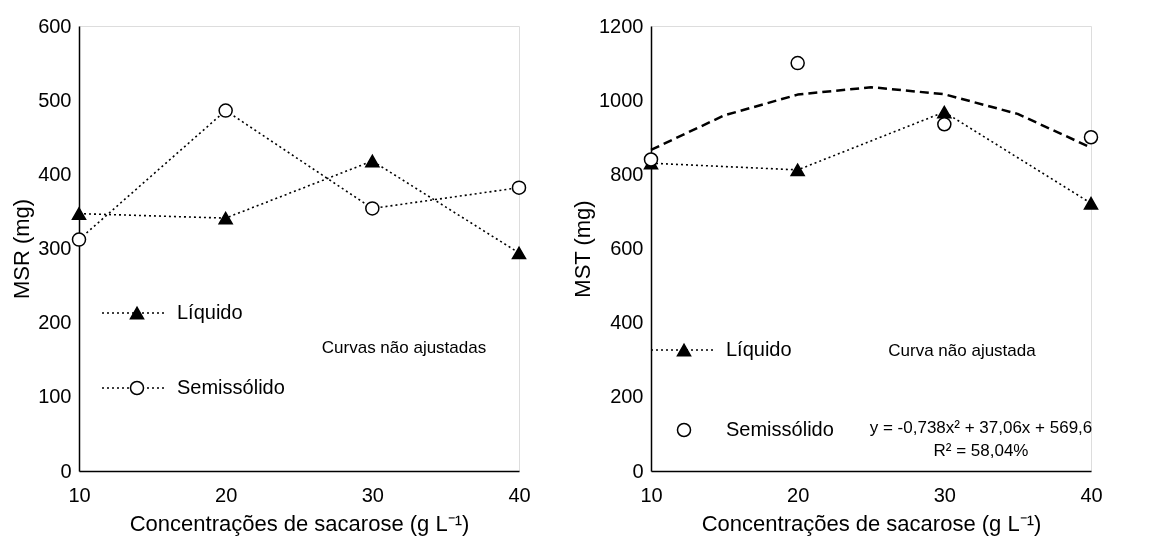  Describe the element at coordinates (55, 248) in the screenshot. I see `y-tick-label: 300` at that location.